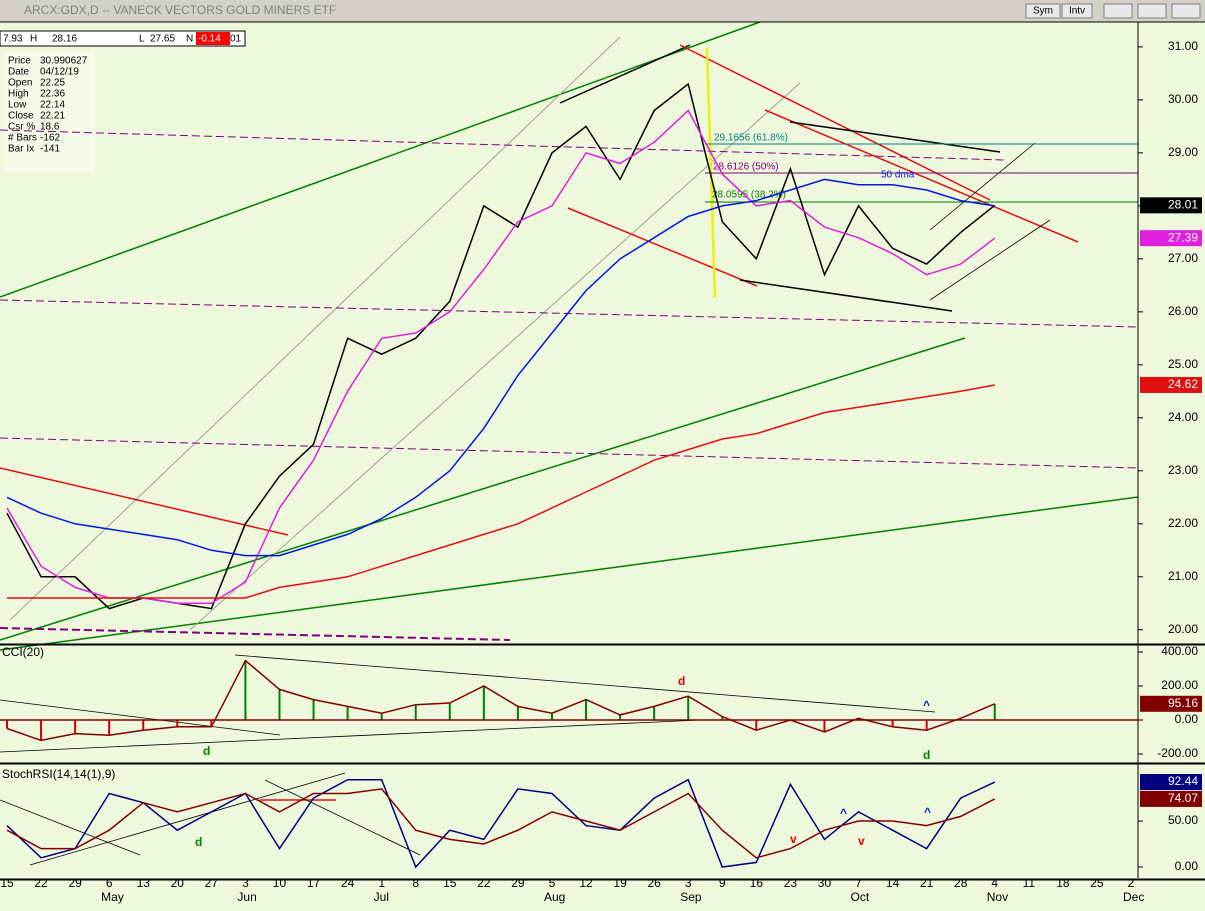  Describe the element at coordinates (722, 883) in the screenshot. I see `x-tick-label: 9` at that location.